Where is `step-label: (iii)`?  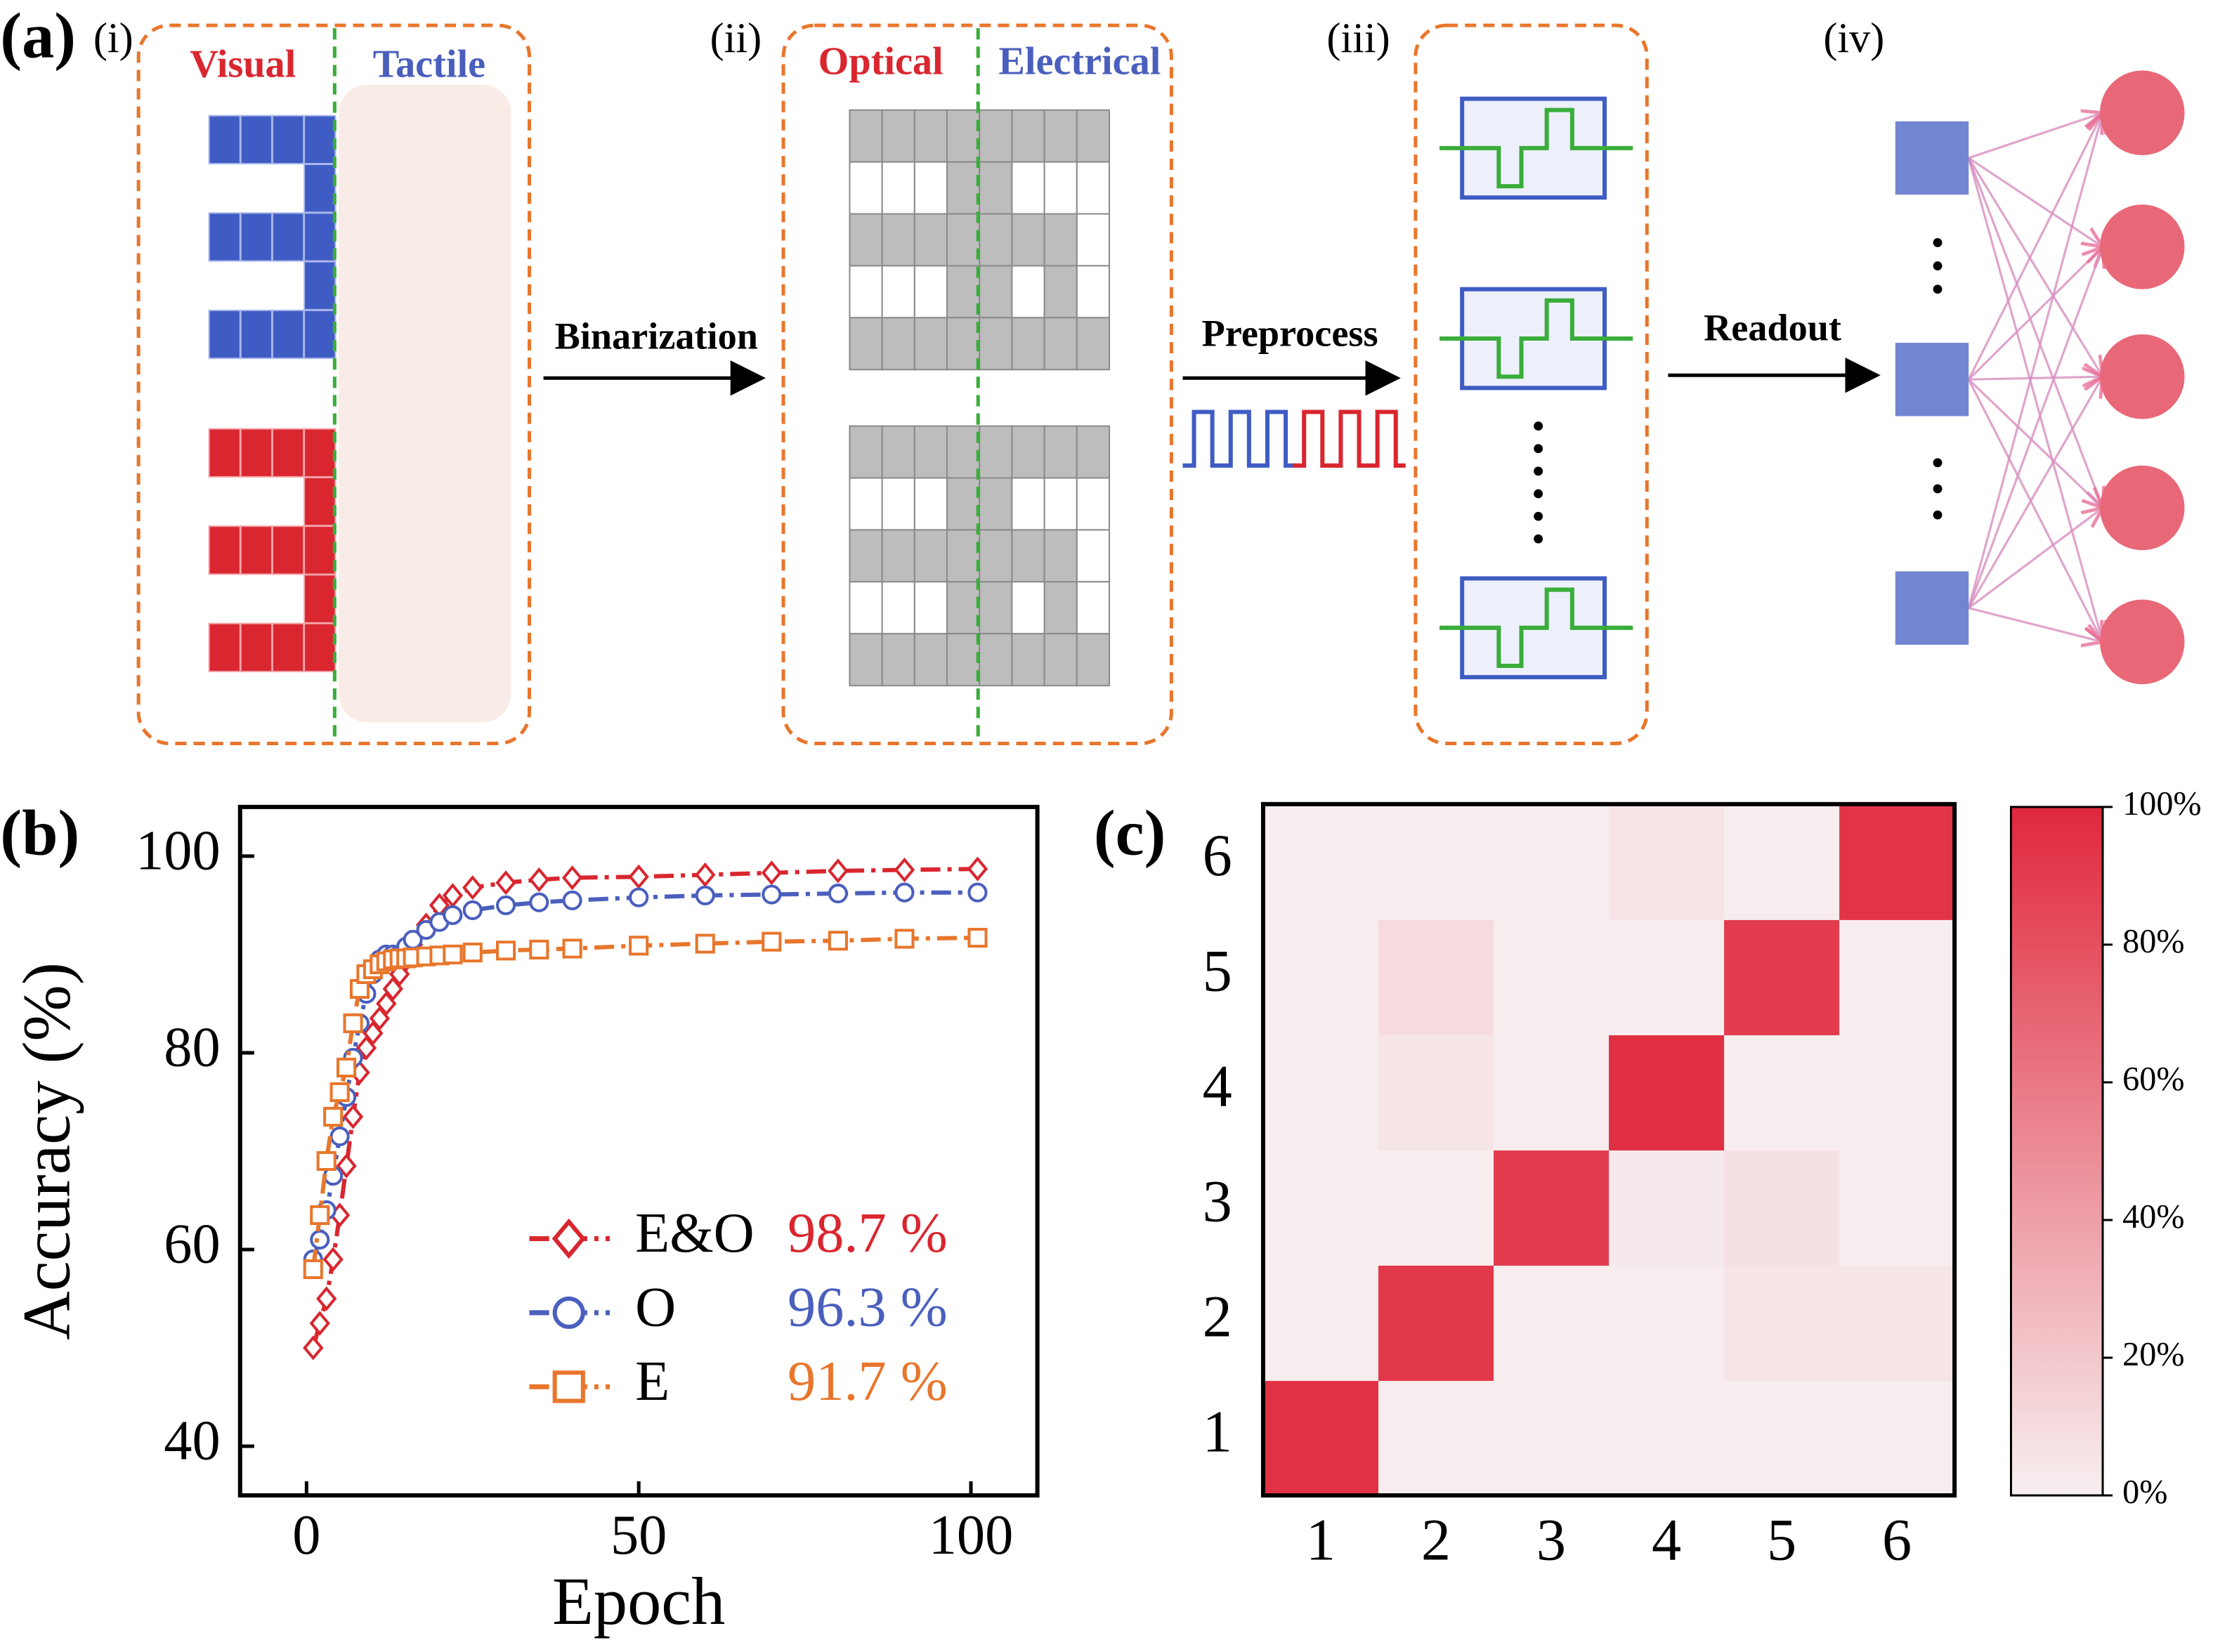 step-label: (iii) is located at coordinates (1358, 38).